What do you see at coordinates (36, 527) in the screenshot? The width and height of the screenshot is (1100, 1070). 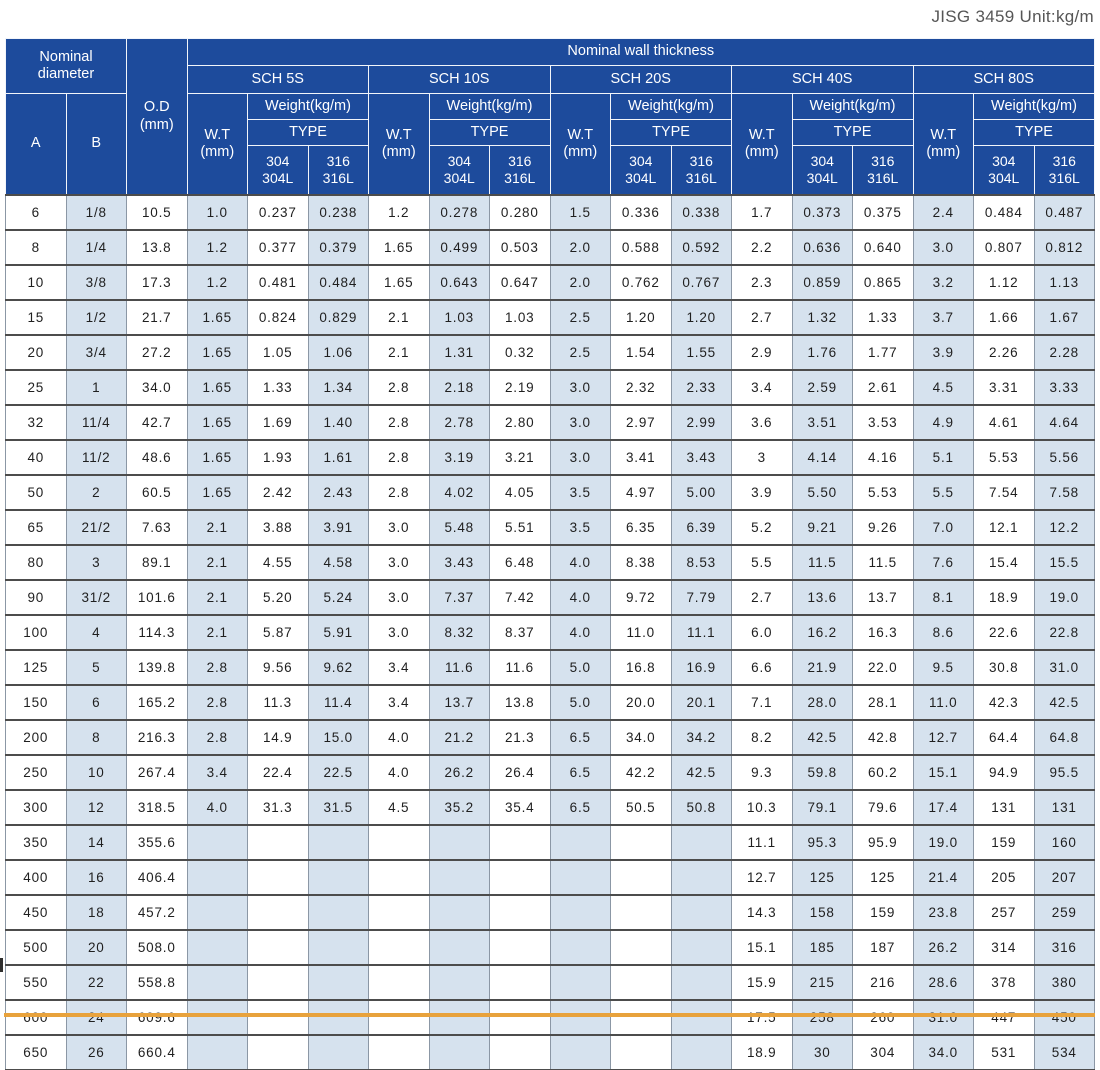 I see `cell: 65` at bounding box center [36, 527].